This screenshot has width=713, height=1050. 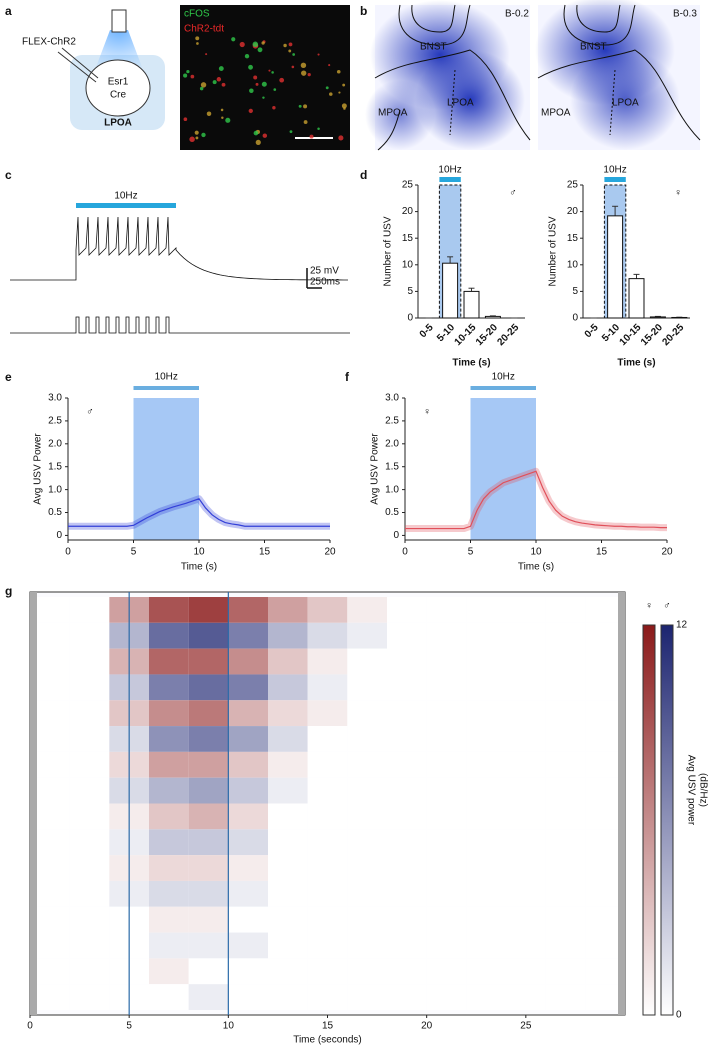 What do you see at coordinates (408, 264) in the screenshot?
I see `y-tick-label: 10` at bounding box center [408, 264].